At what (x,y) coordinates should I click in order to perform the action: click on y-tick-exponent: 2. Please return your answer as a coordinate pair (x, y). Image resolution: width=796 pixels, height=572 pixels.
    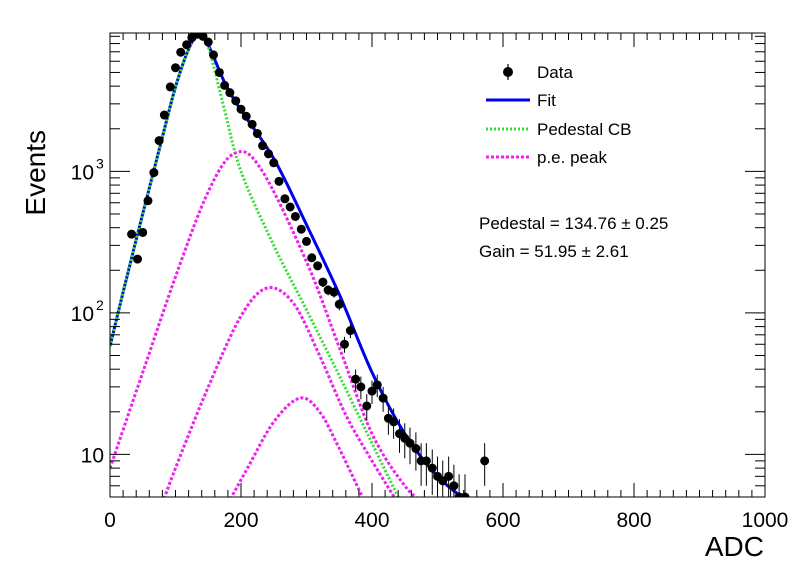
    Looking at the image, I should click on (100, 305).